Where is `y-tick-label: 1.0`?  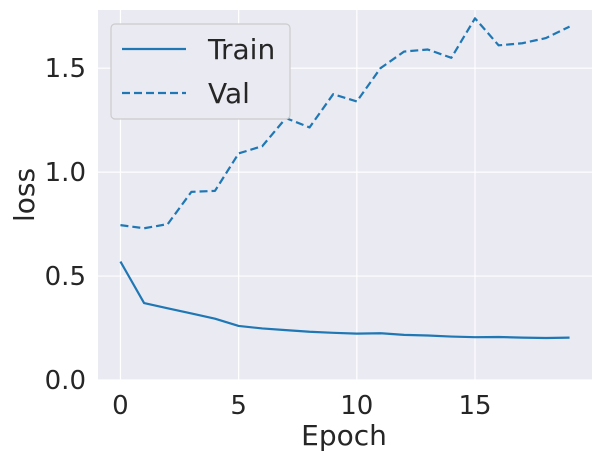 y-tick-label: 1.0 is located at coordinates (65, 173).